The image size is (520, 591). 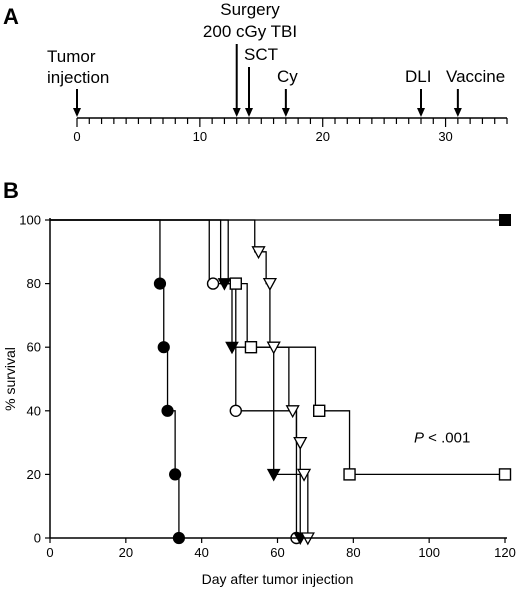 I want to click on event-label: 200 cGy TBI, so click(x=250, y=31).